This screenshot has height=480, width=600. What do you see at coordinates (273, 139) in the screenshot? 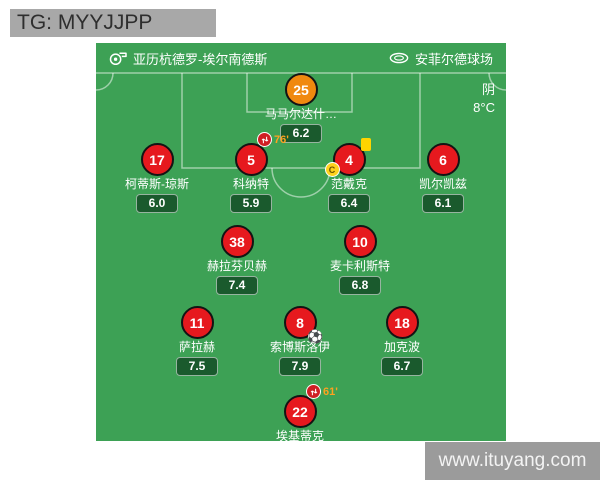
I see `substitution-badge: 76'` at bounding box center [273, 139].